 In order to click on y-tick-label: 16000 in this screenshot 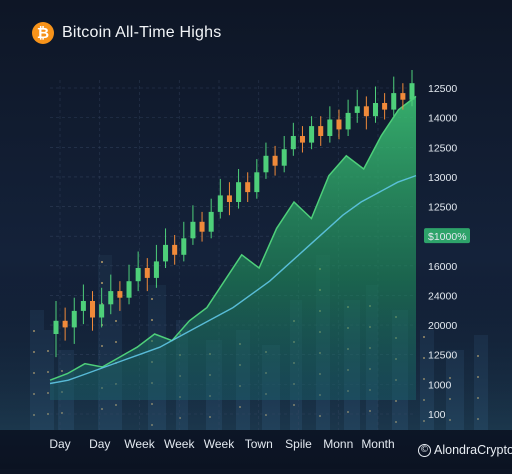, I will do `click(442, 267)`.